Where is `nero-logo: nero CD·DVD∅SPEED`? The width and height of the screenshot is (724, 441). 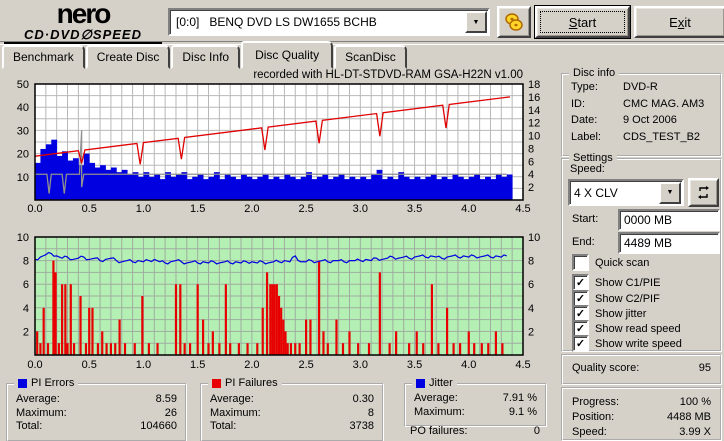
nero-logo: nero CD·DVD∅SPEED is located at coordinates (83, 22).